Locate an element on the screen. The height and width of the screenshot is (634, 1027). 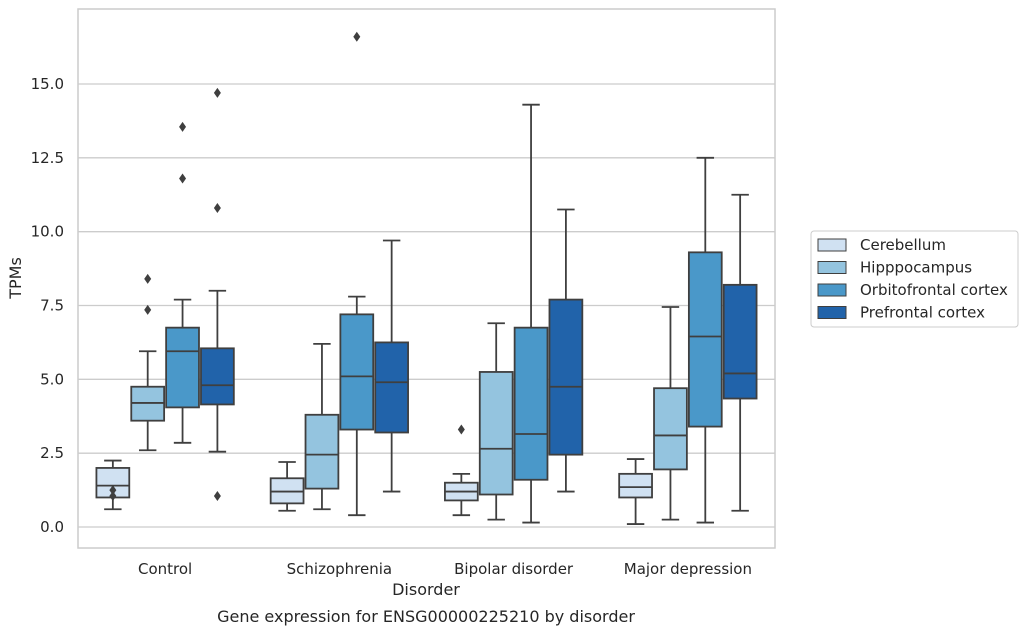
x-tick-label: Bipolar disorder is located at coordinates (514, 569).